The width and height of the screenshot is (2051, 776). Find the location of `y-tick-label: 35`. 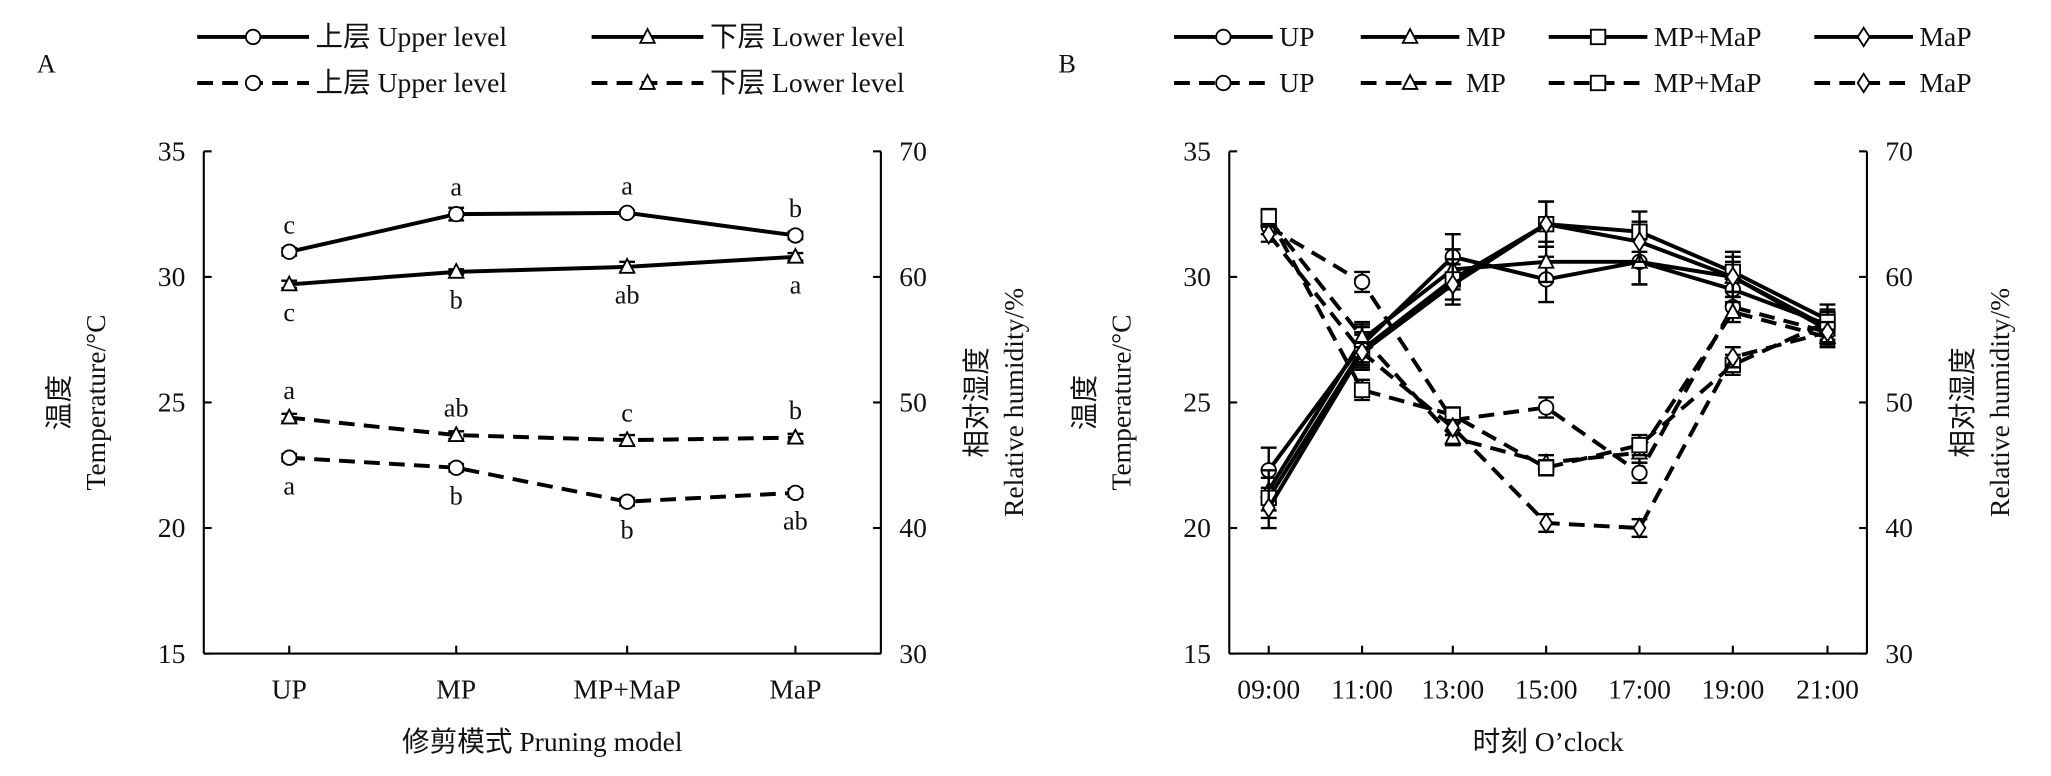

y-tick-label: 35 is located at coordinates (172, 151).